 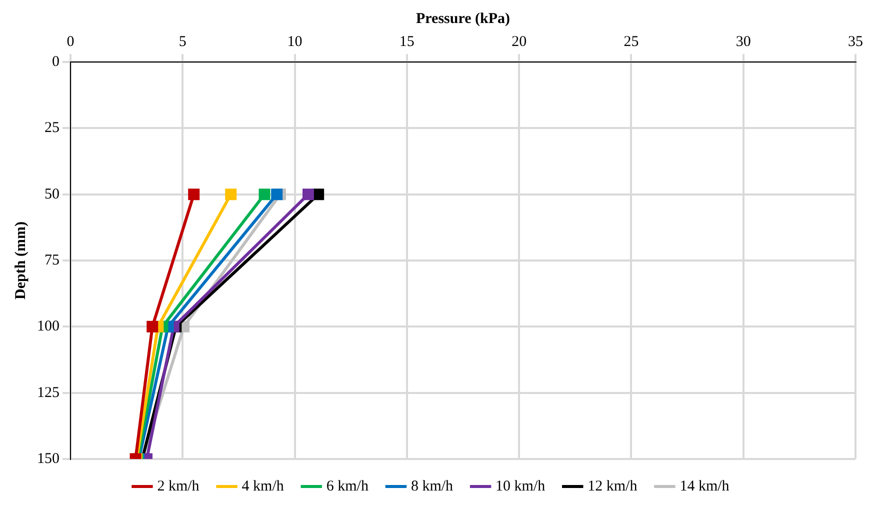 I want to click on x-tick-label: 30, so click(x=743, y=42).